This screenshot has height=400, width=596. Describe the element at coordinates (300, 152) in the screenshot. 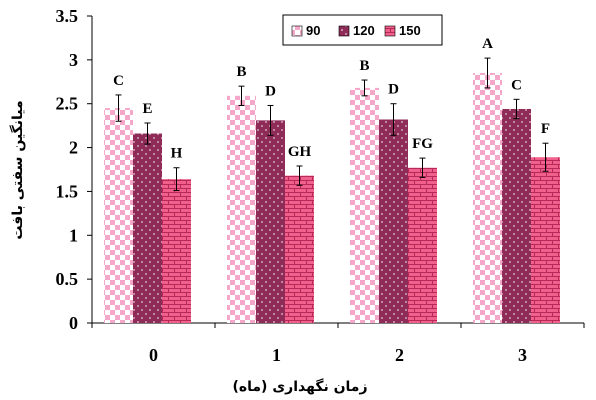

I see `significance-letter: GH` at that location.